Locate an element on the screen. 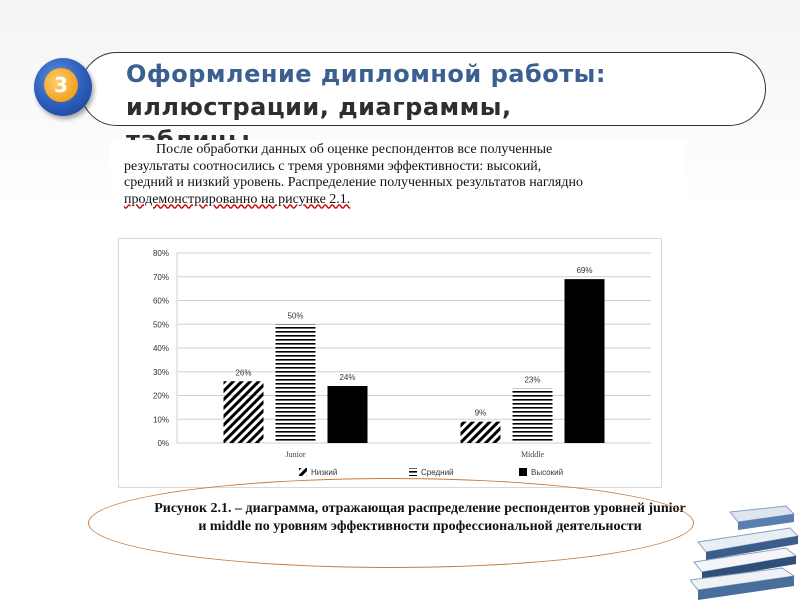 This screenshot has width=800, height=600. title-banner is located at coordinates (423, 89).